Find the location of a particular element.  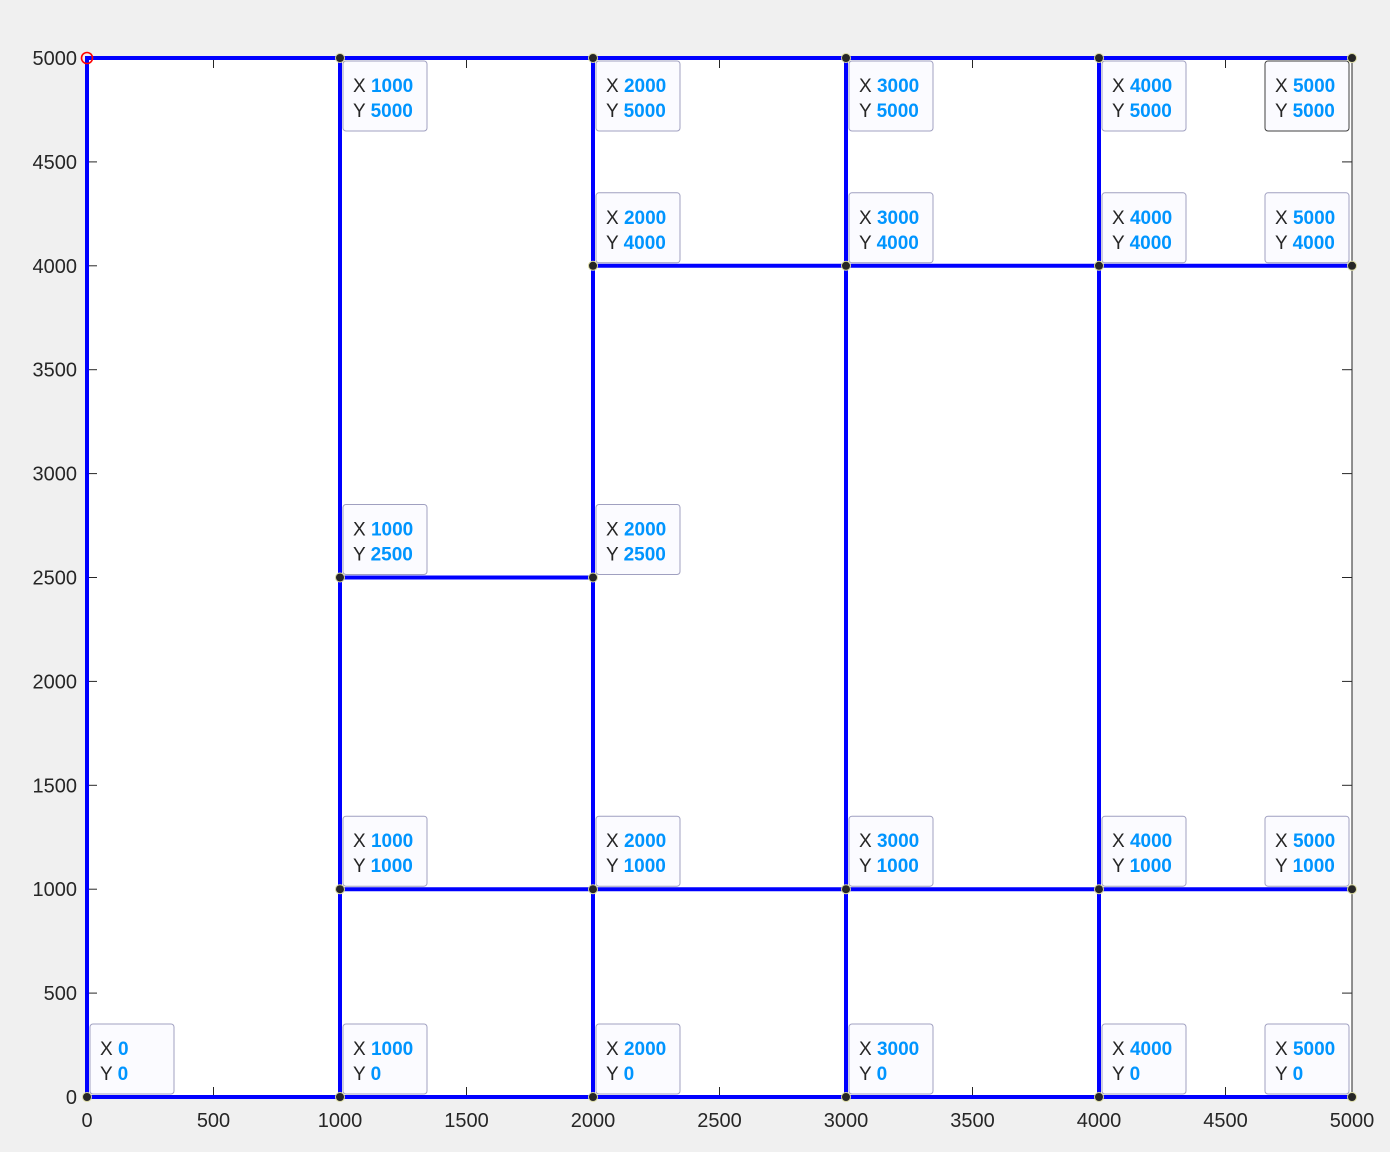

datatip: X 1000 Y 5000 is located at coordinates (385, 96).